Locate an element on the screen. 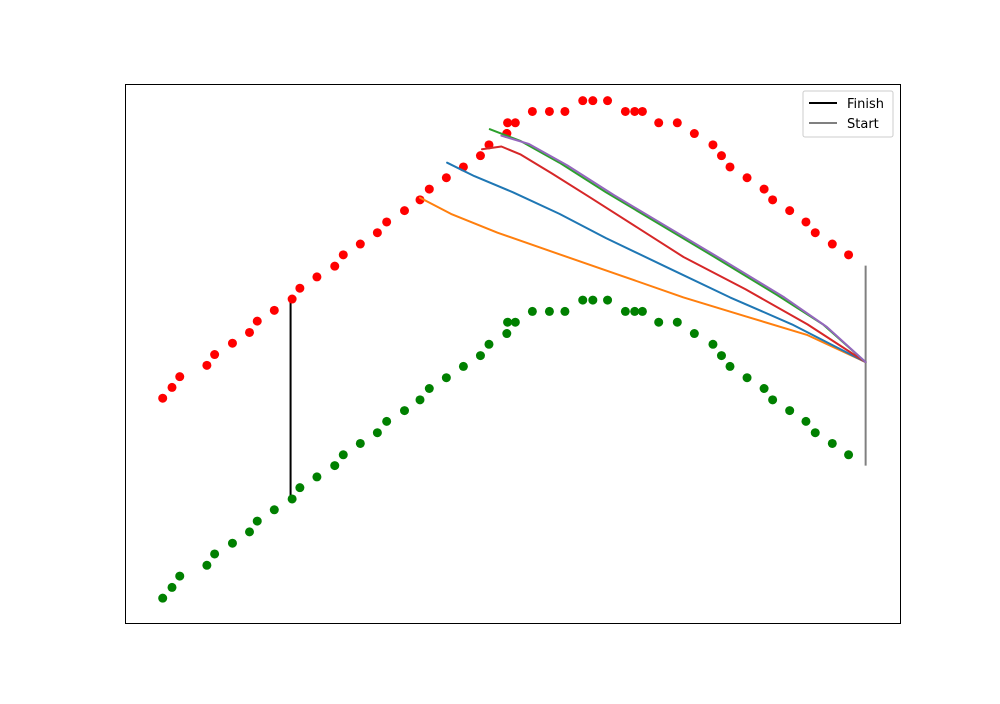 This screenshot has width=1000, height=704. legend-finish-label: Finish is located at coordinates (865, 104).